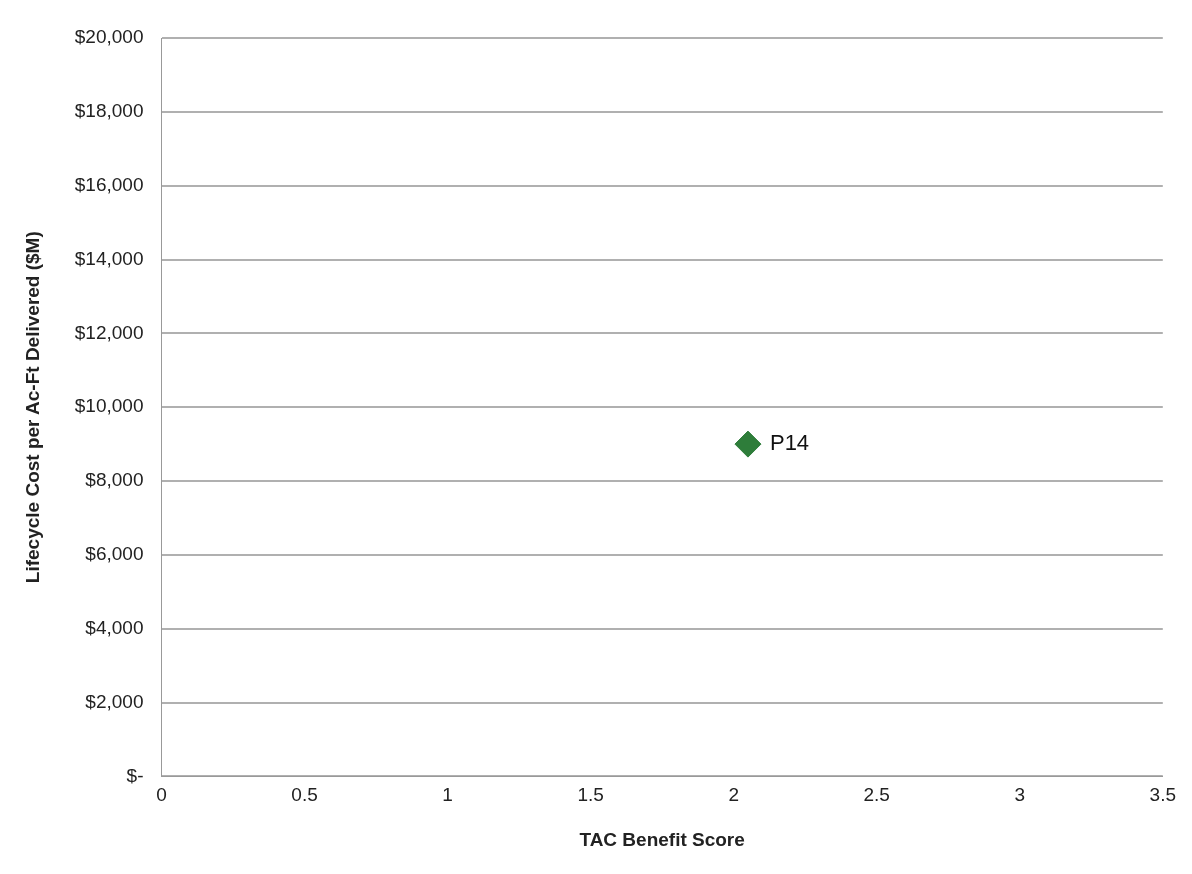 This screenshot has height=874, width=1192. I want to click on y-tick-label: $6,000, so click(114, 554).